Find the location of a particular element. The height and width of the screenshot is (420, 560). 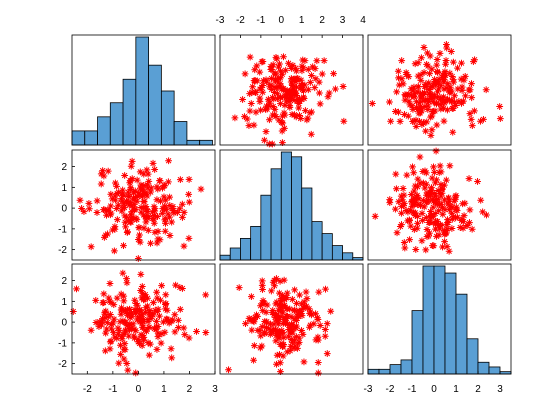

panel-r2-c3 is located at coordinates (439, 204).